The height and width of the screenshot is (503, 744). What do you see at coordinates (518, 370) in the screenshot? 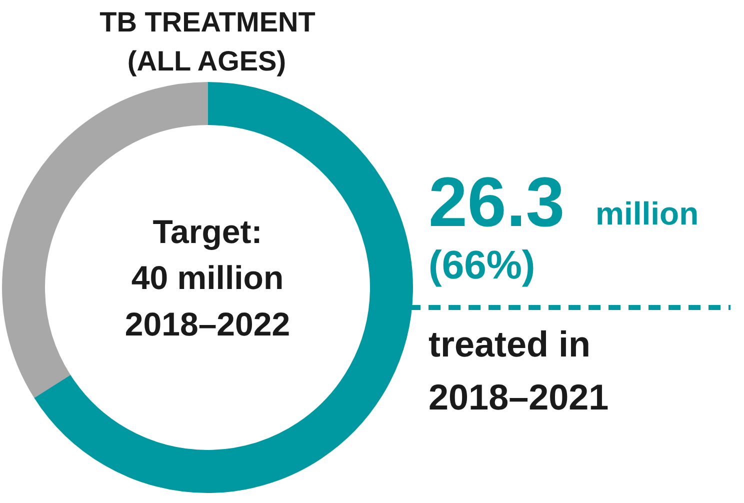
I see `text: treated in 2018–2021` at bounding box center [518, 370].